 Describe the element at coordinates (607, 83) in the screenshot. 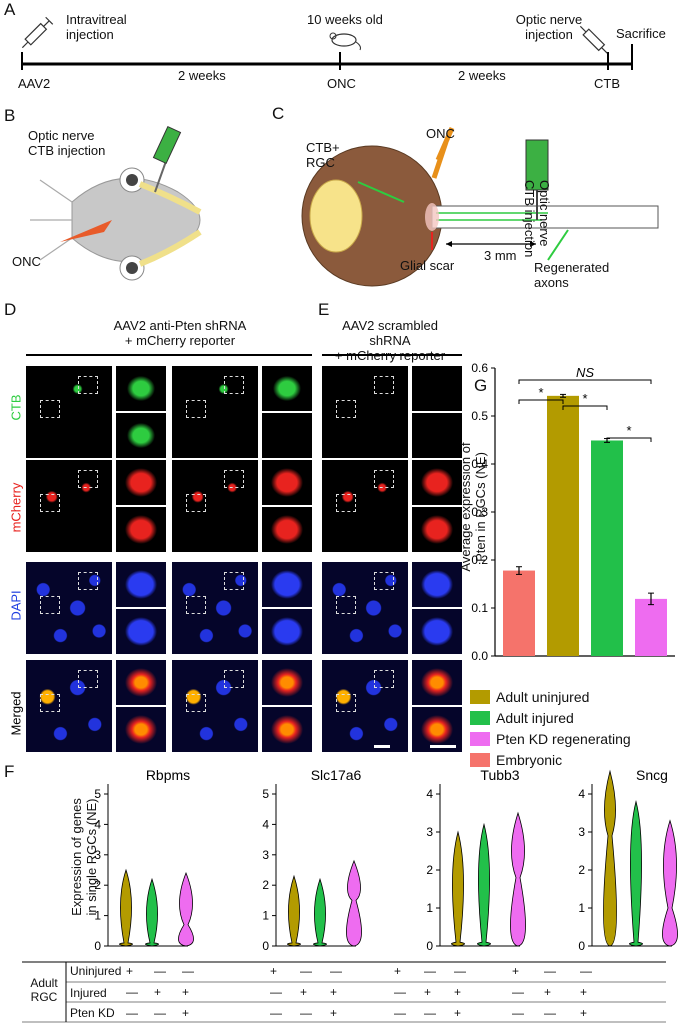

I see `label-ctb-timeline: CTB` at that location.